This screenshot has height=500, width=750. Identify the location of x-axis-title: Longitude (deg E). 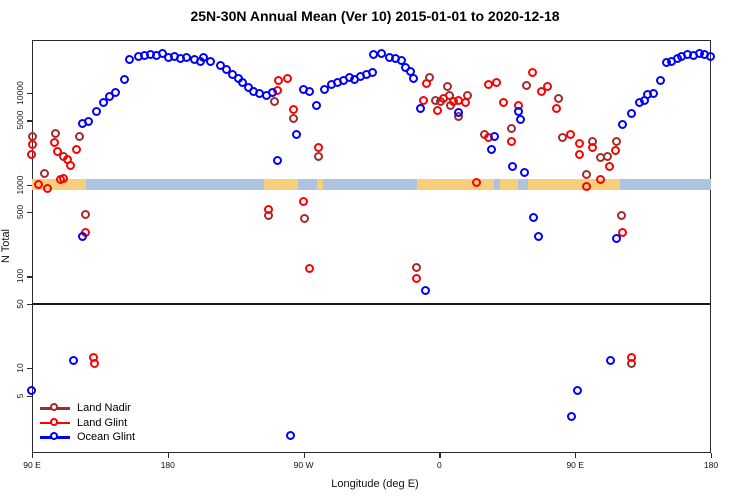
(375, 484).